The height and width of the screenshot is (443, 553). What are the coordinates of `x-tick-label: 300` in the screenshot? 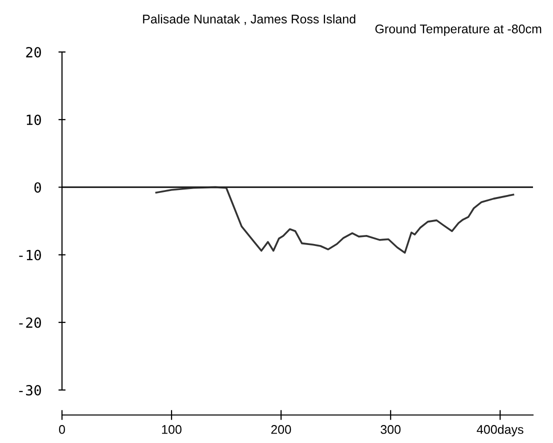 It's located at (390, 429).